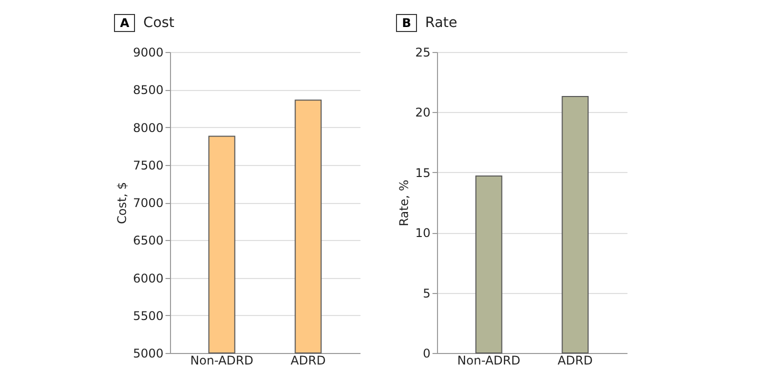  I want to click on chart-title: Cost, so click(158, 23).